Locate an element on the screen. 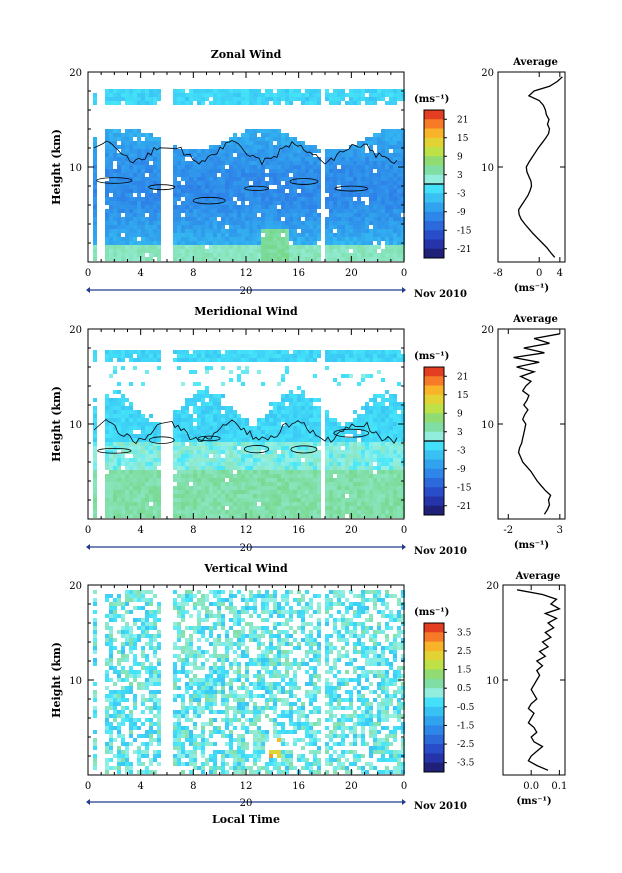 The width and height of the screenshot is (622, 873). x-tick-label: 8 is located at coordinates (193, 530).